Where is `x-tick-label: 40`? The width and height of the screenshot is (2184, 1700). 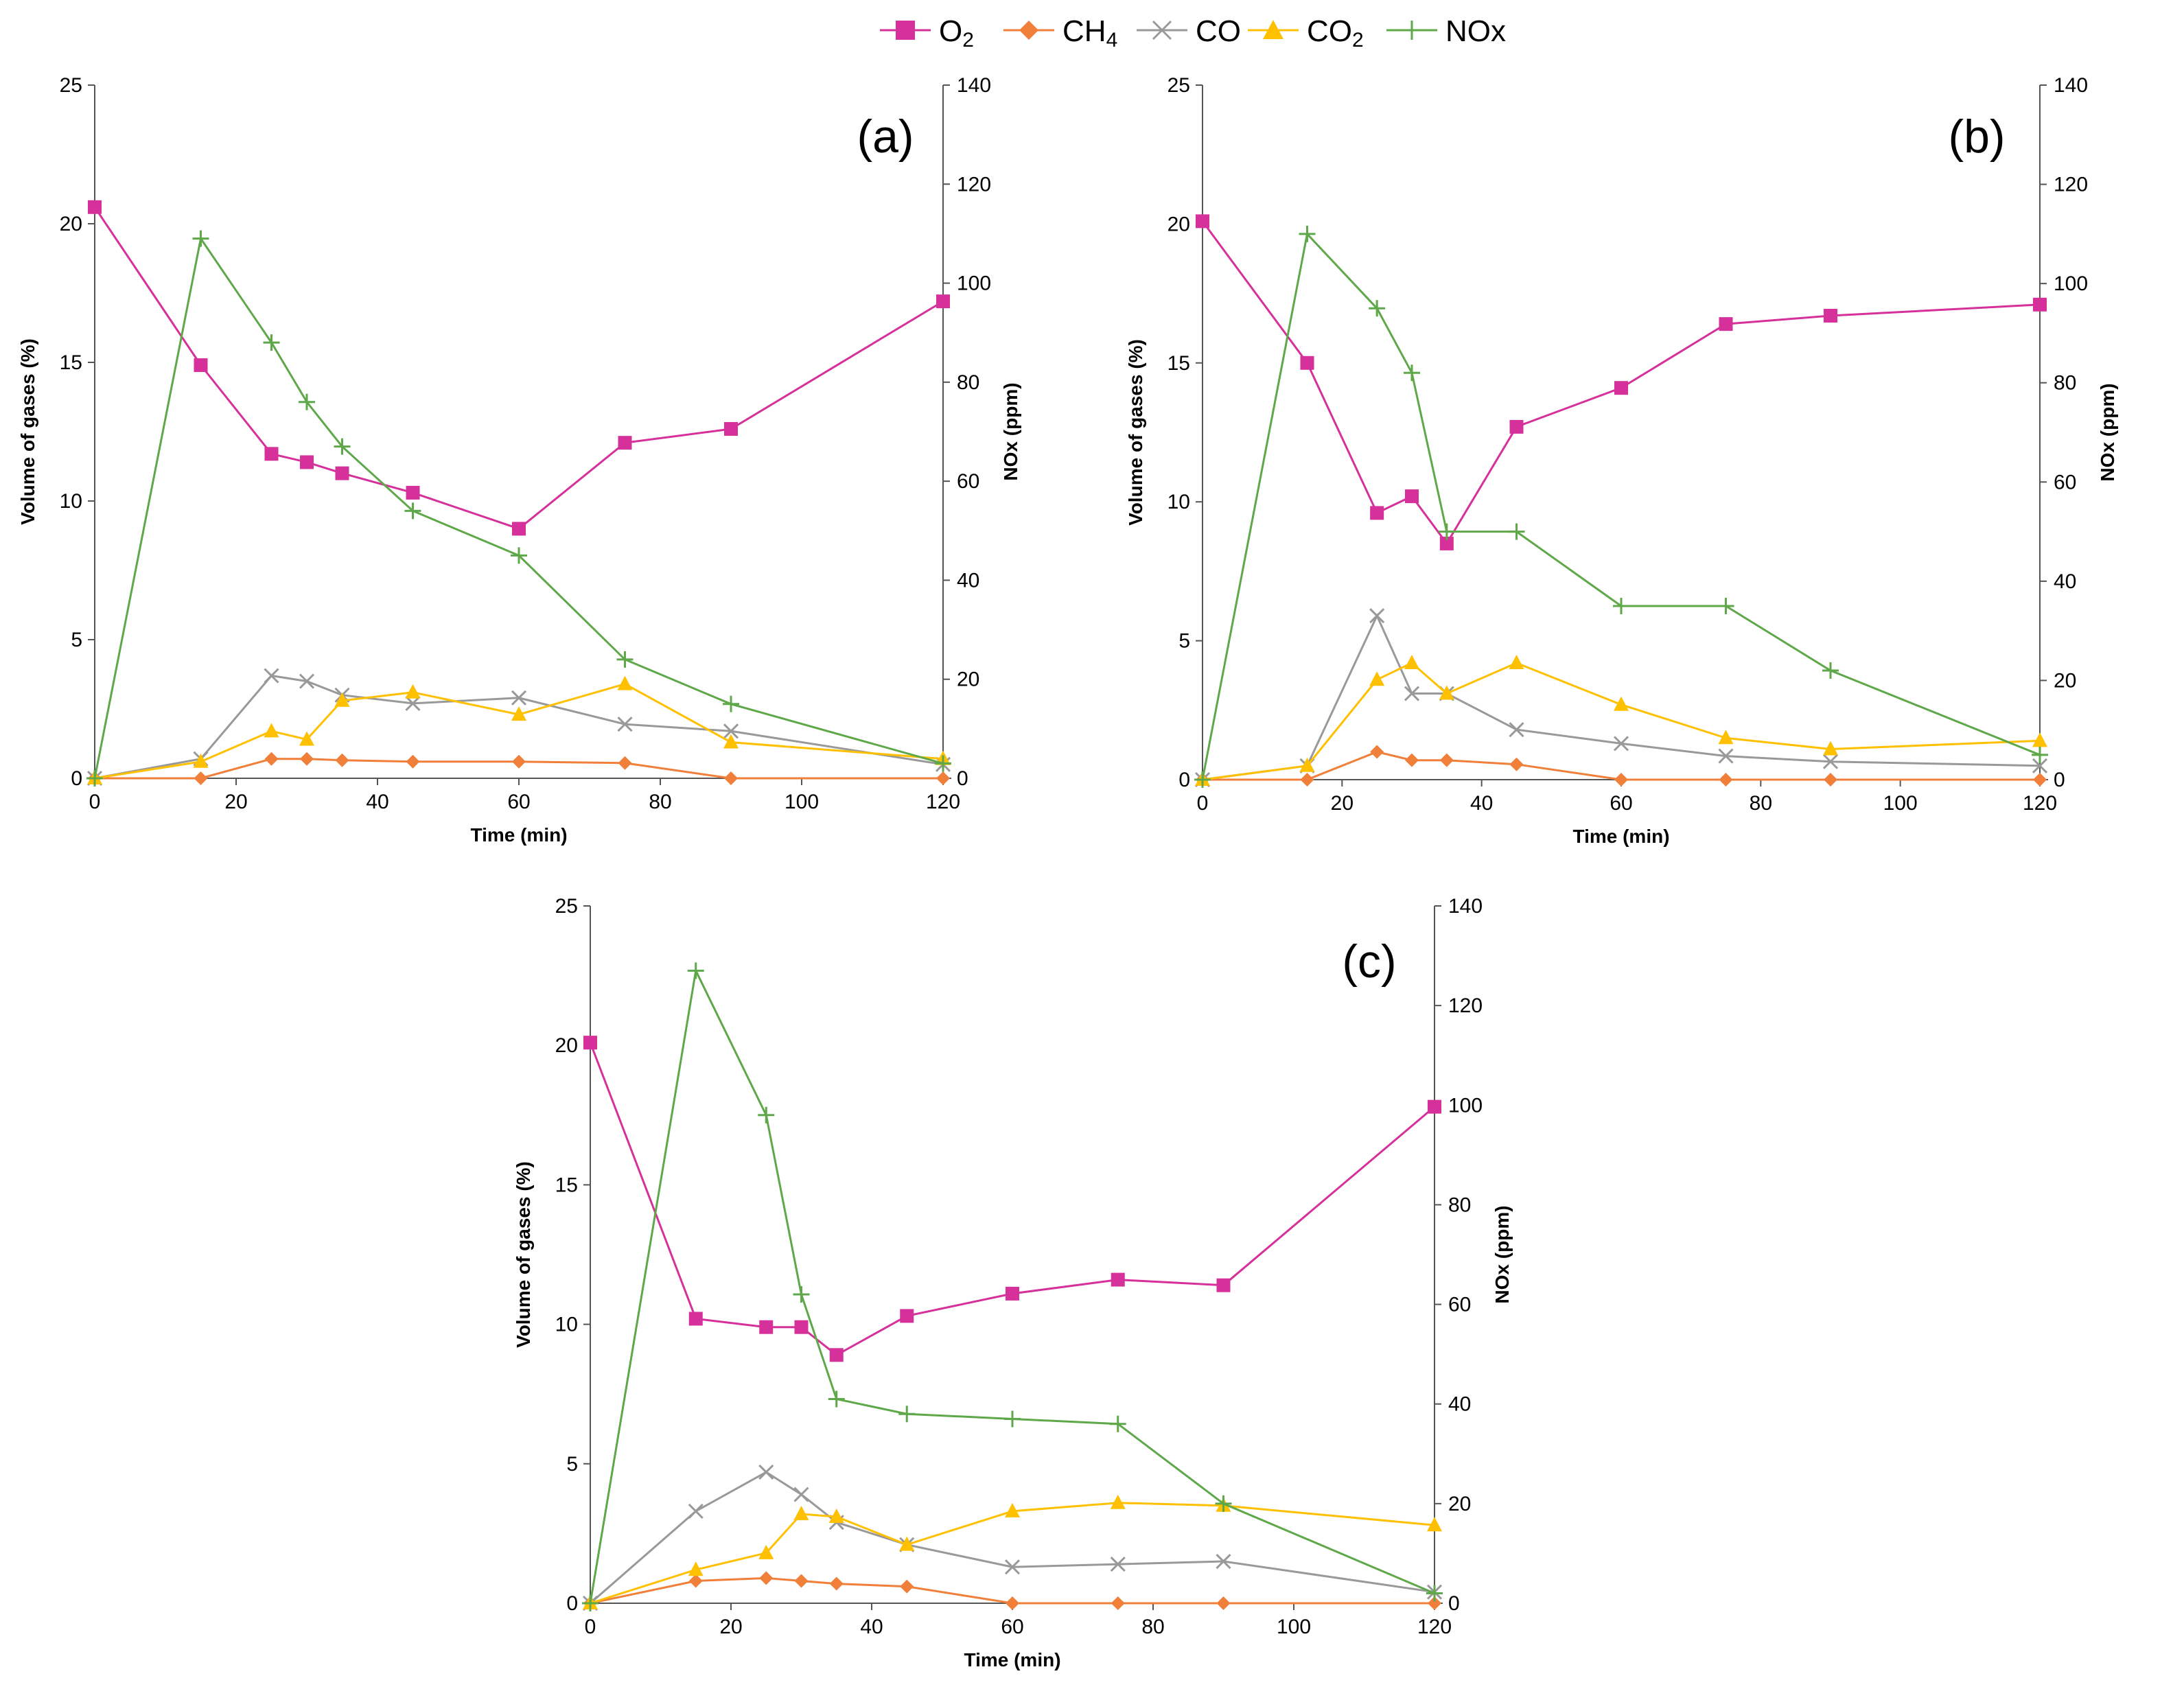
x-tick-label: 40 is located at coordinates (871, 1627).